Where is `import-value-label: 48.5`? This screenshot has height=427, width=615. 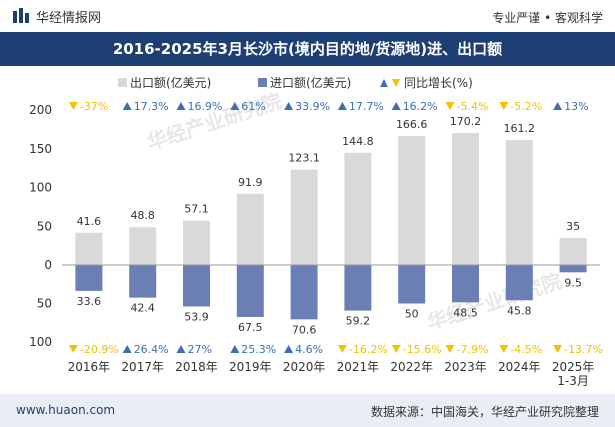 import-value-label: 48.5 is located at coordinates (465, 312).